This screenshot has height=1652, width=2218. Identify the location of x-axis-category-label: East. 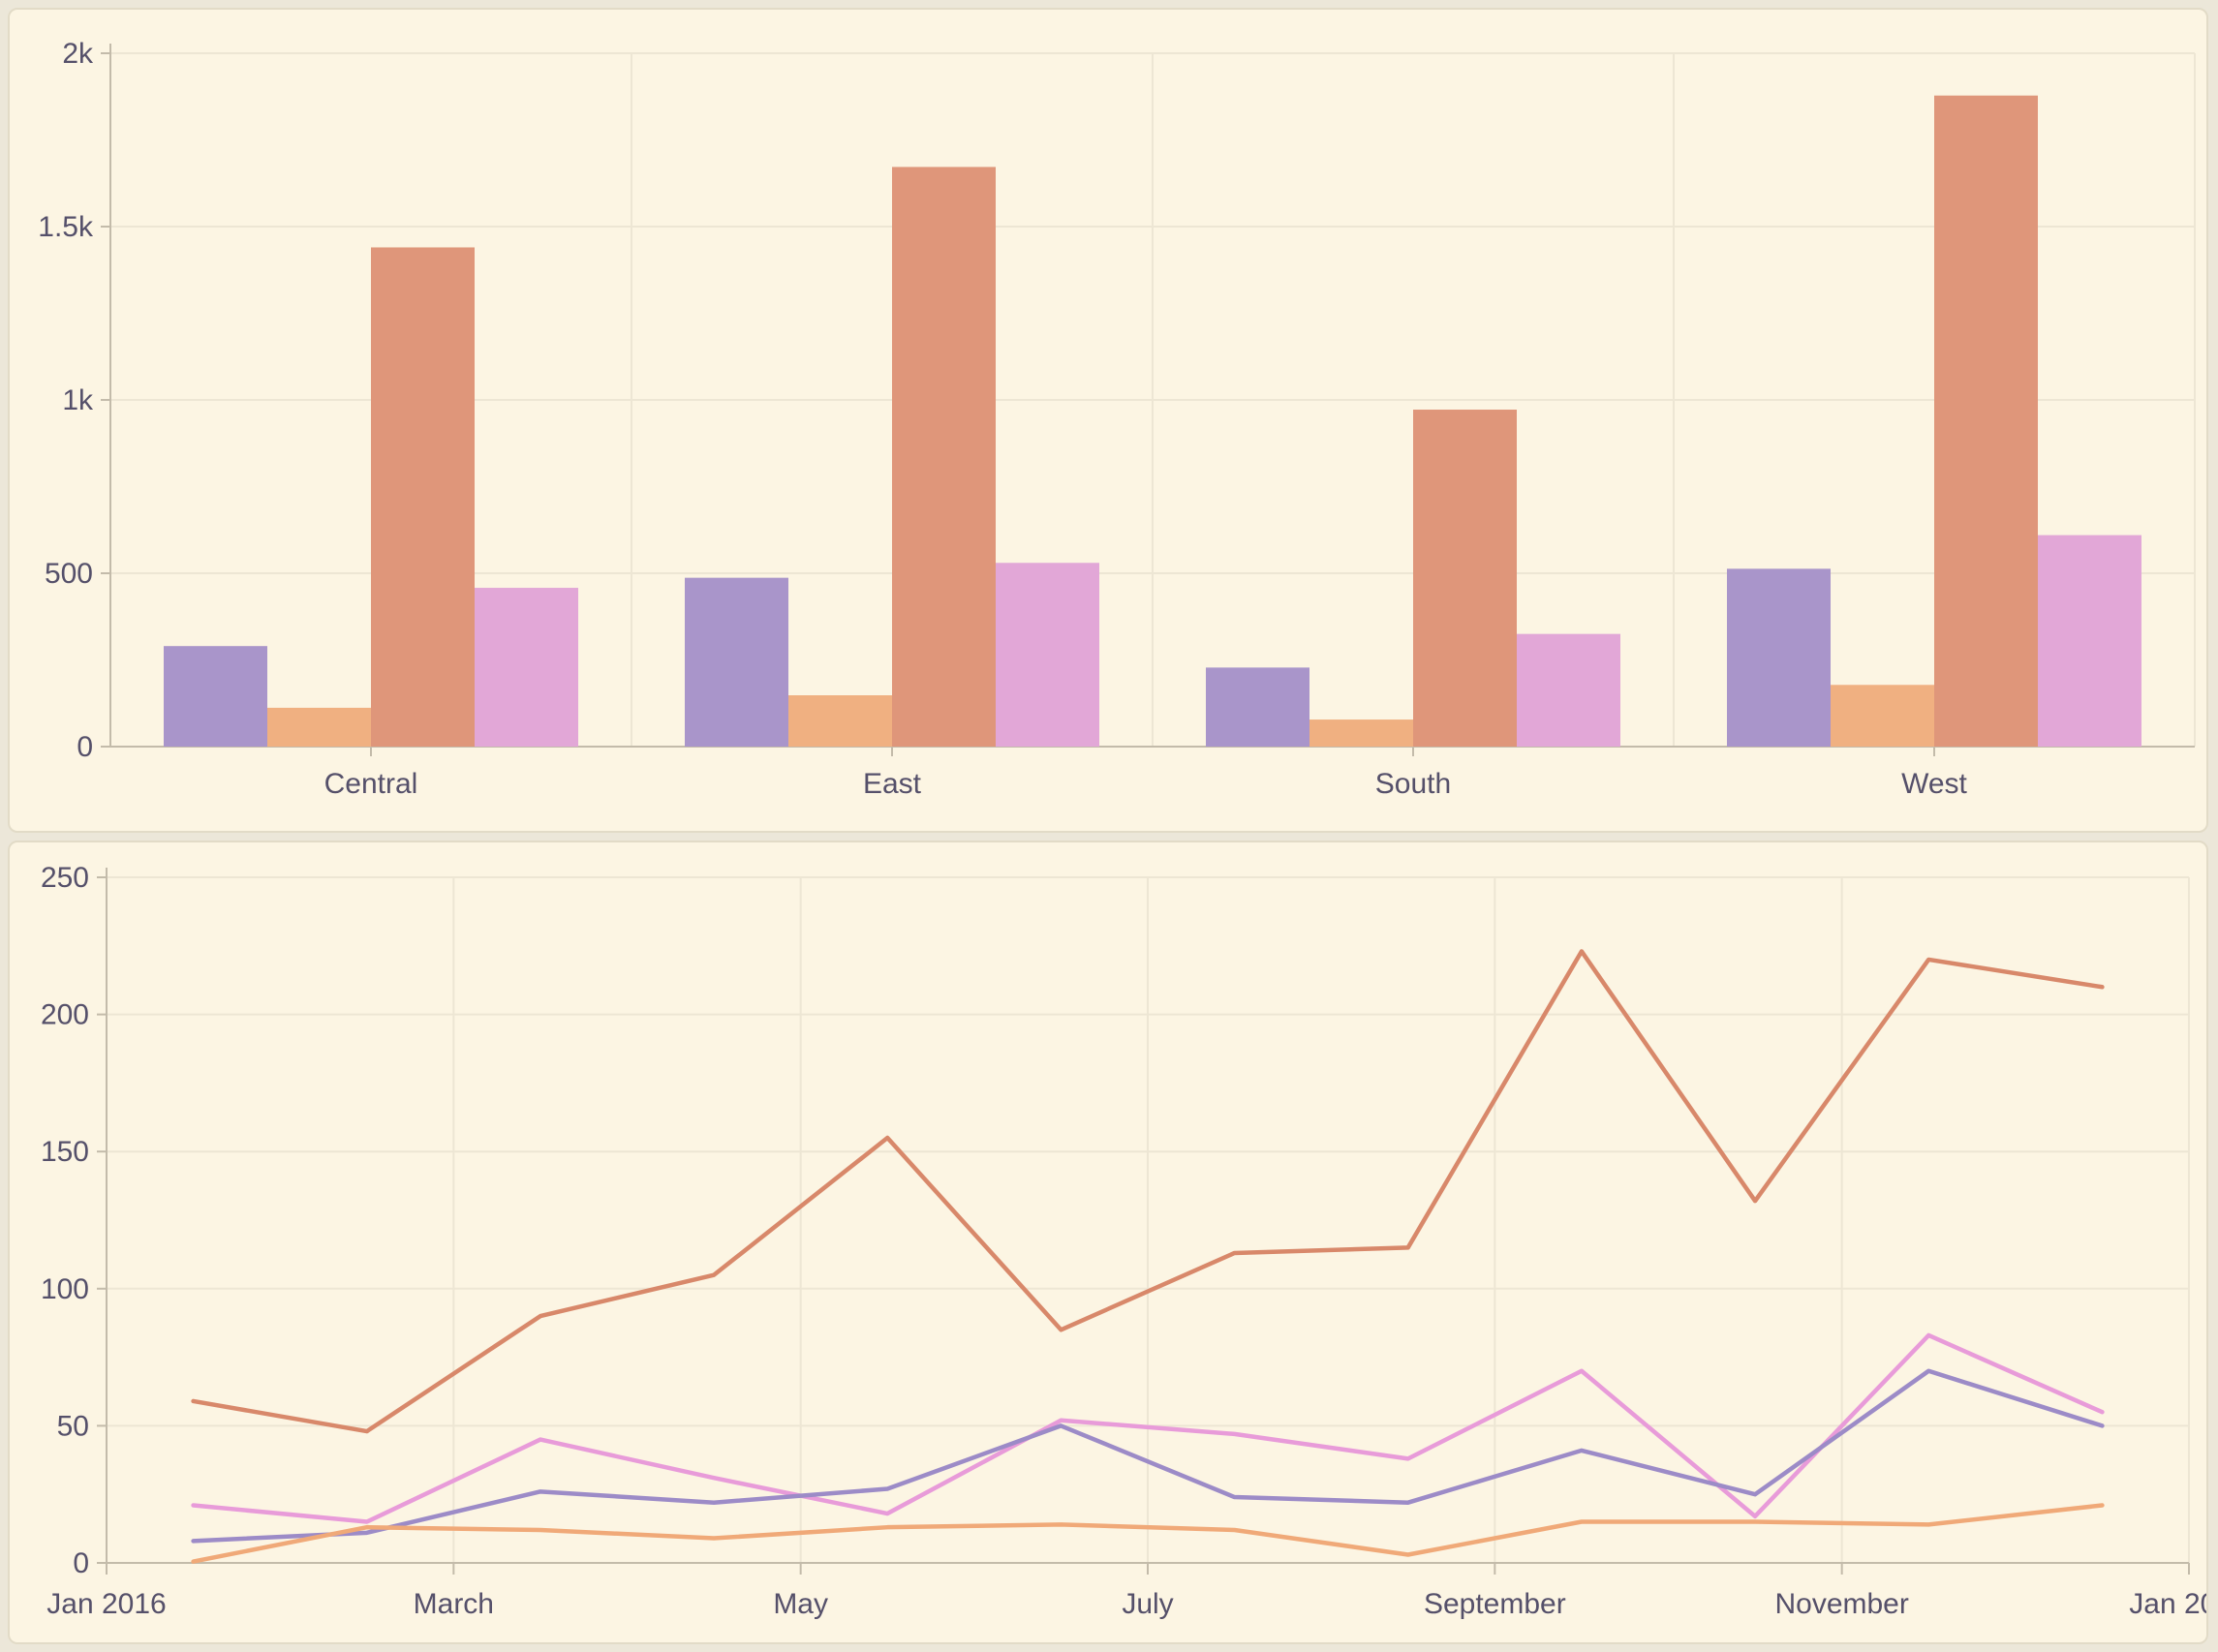
(892, 784).